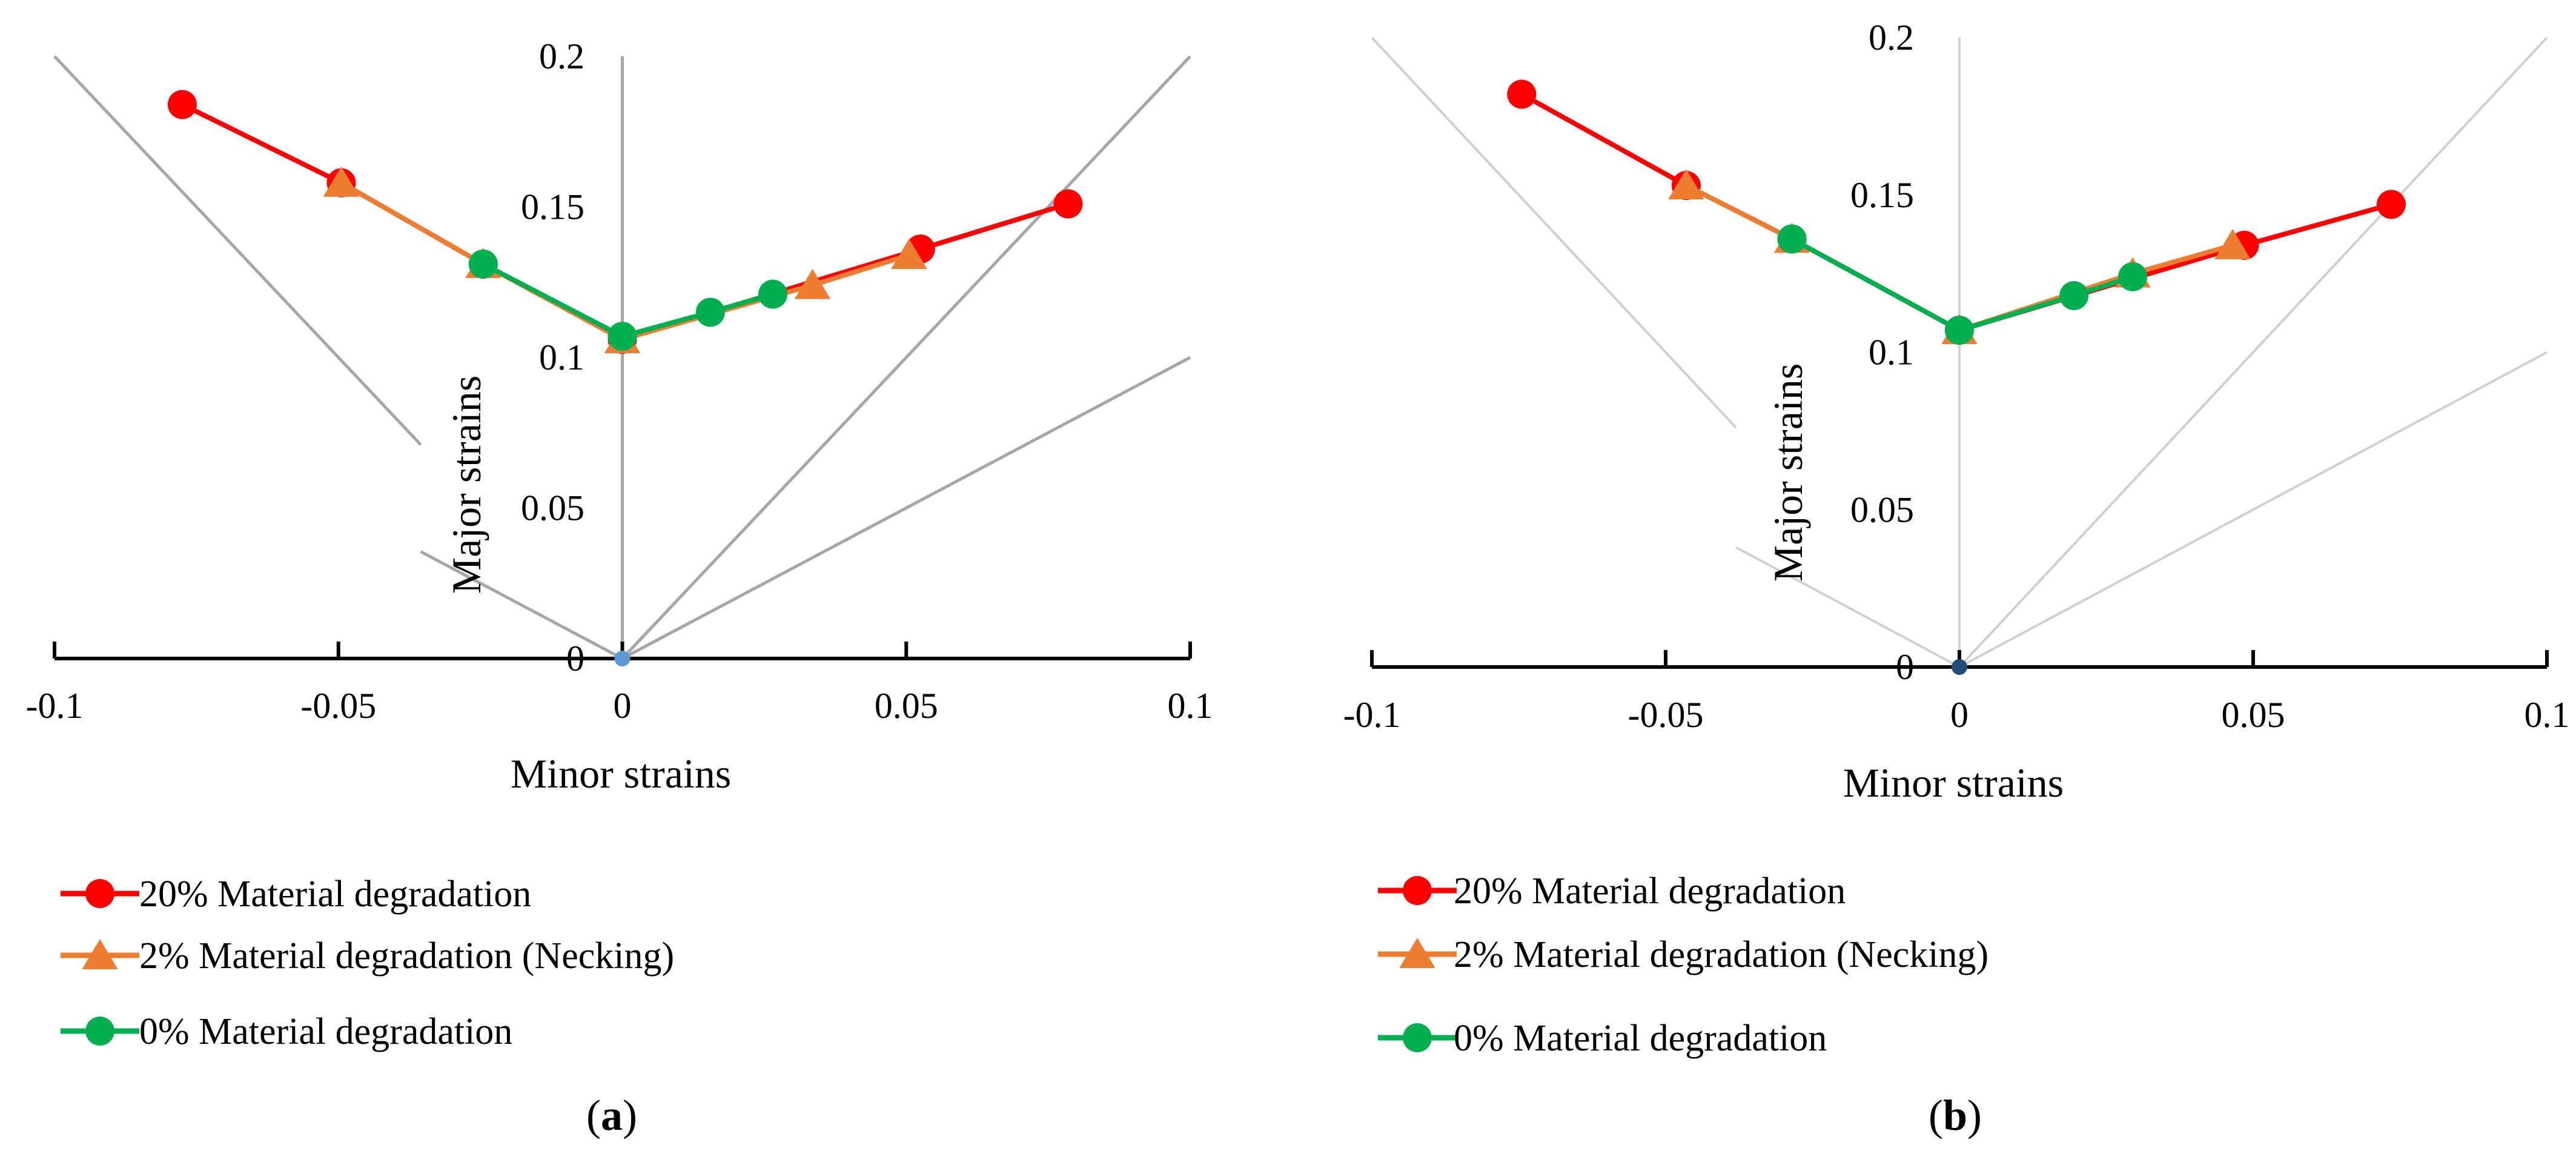 This screenshot has height=1168, width=2576. I want to click on panel-label: (b), so click(1955, 1115).